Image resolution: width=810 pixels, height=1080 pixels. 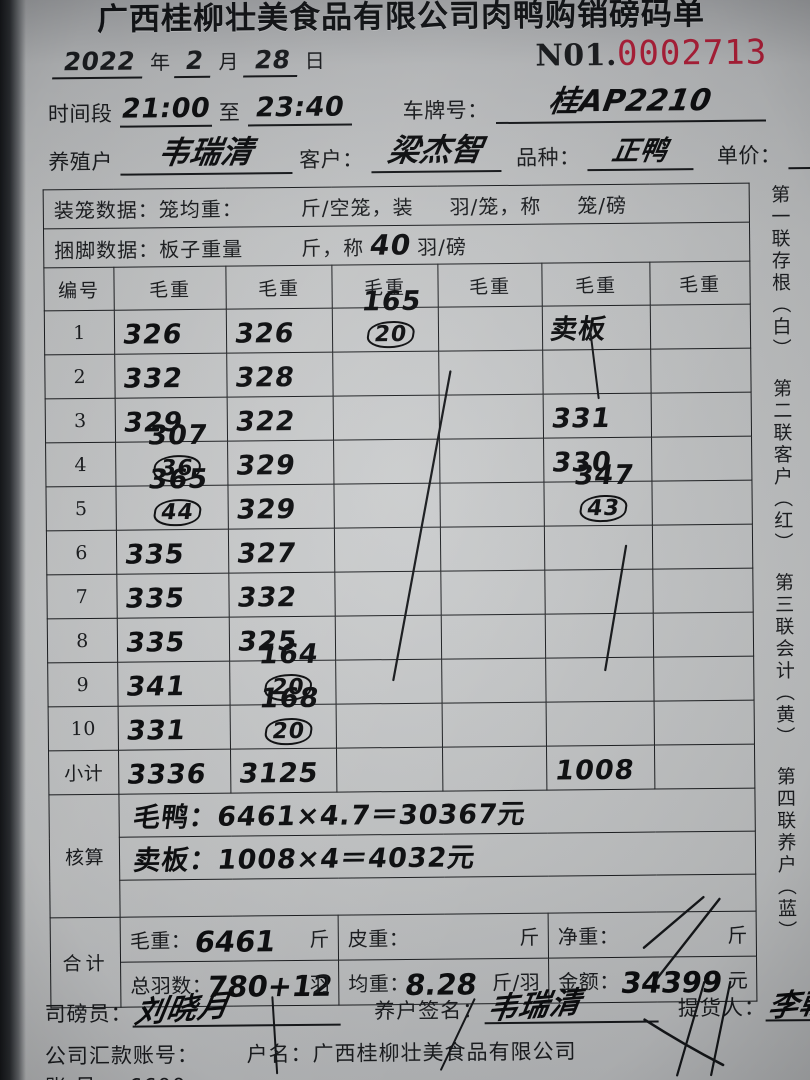 I want to click on cell-r6-c1: 335, so click(x=172, y=552).